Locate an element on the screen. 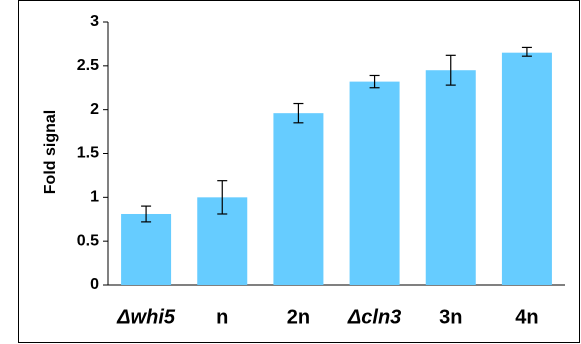  y-axis-title: Fold signal is located at coordinates (50, 152).